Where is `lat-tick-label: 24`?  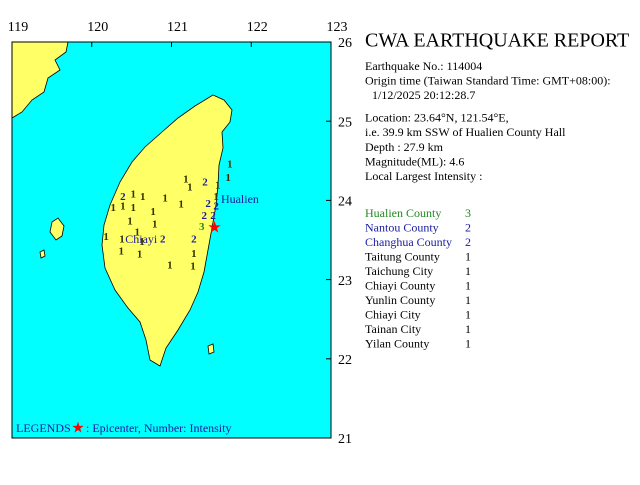
lat-tick-label: 24 is located at coordinates (345, 202).